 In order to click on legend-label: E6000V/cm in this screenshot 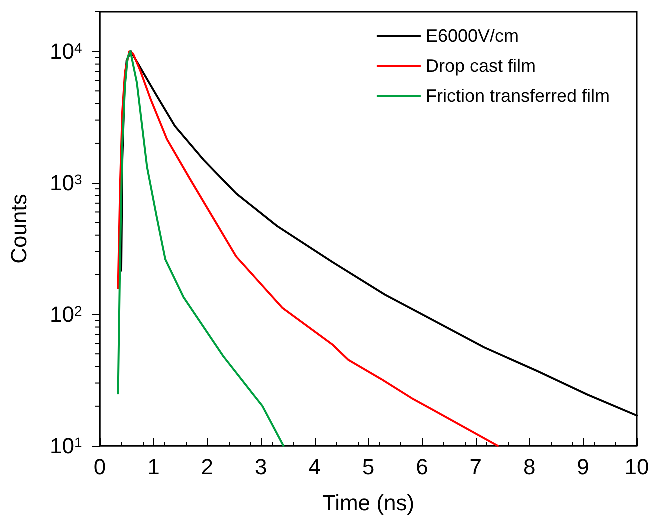, I will do `click(473, 36)`.